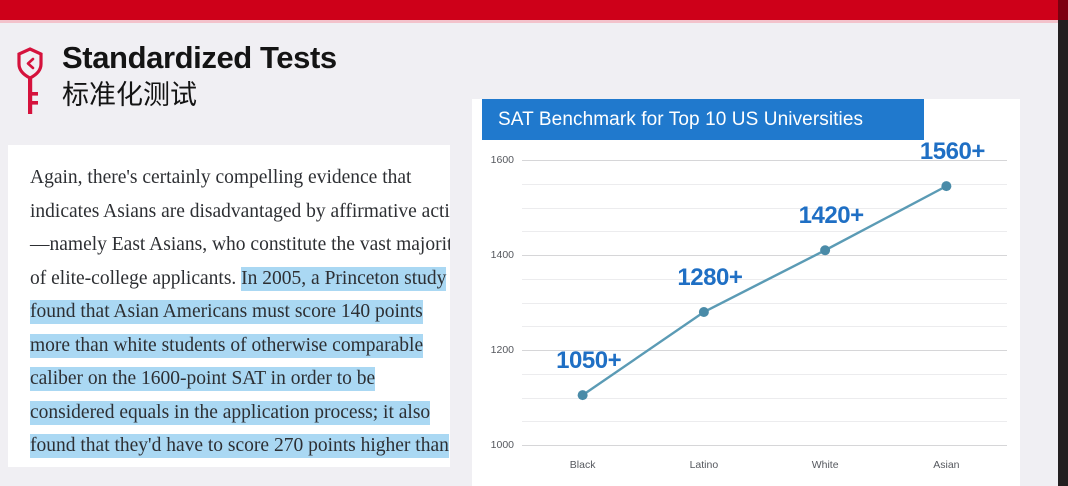 The image size is (1068, 486). I want to click on chart-title-bar: SAT Benchmark for Top 10 US Universities, so click(703, 119).